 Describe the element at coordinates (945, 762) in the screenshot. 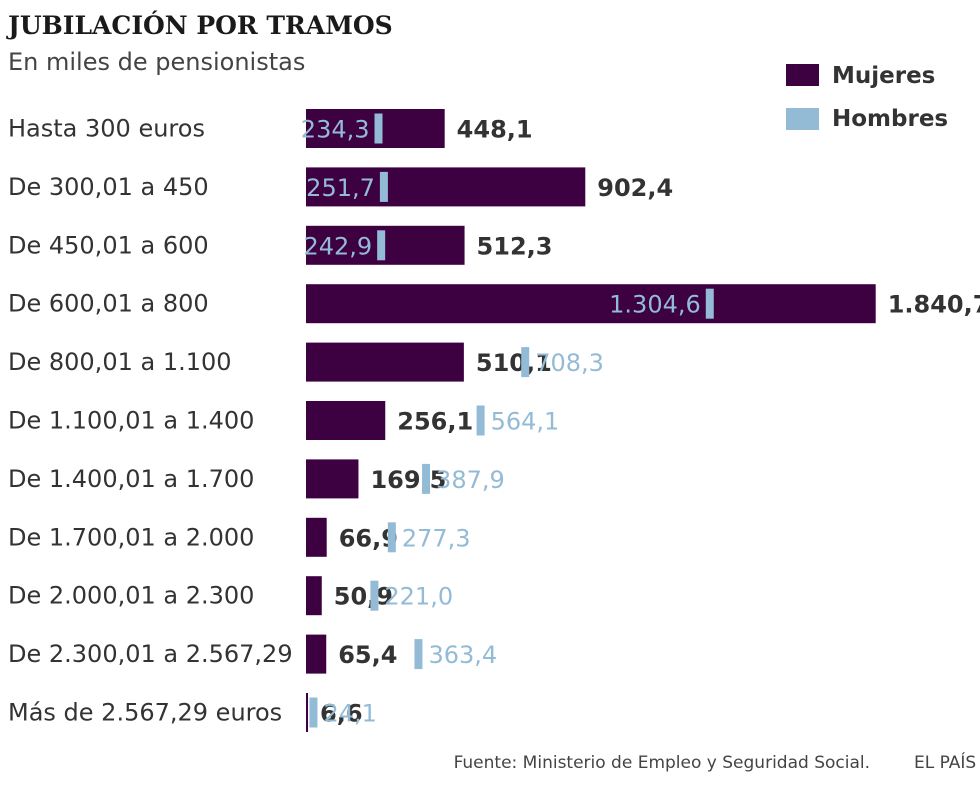

I see `brand-label: EL PAÍS` at that location.